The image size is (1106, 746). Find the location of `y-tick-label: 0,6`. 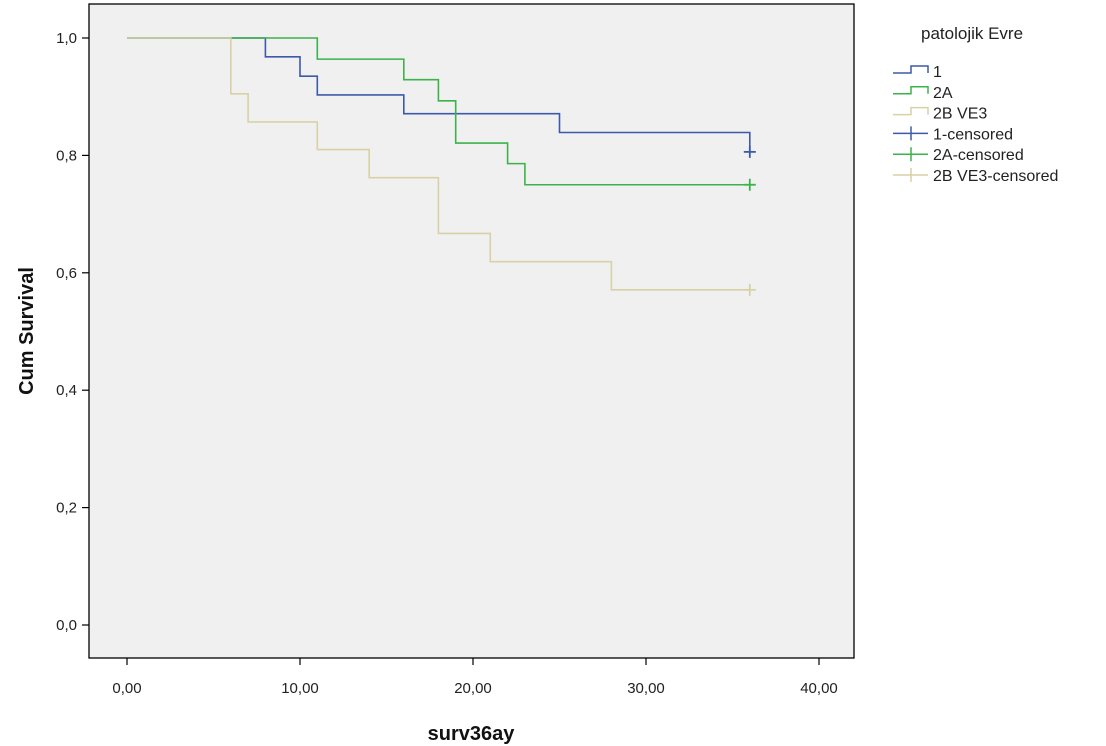

y-tick-label: 0,6 is located at coordinates (66, 273).